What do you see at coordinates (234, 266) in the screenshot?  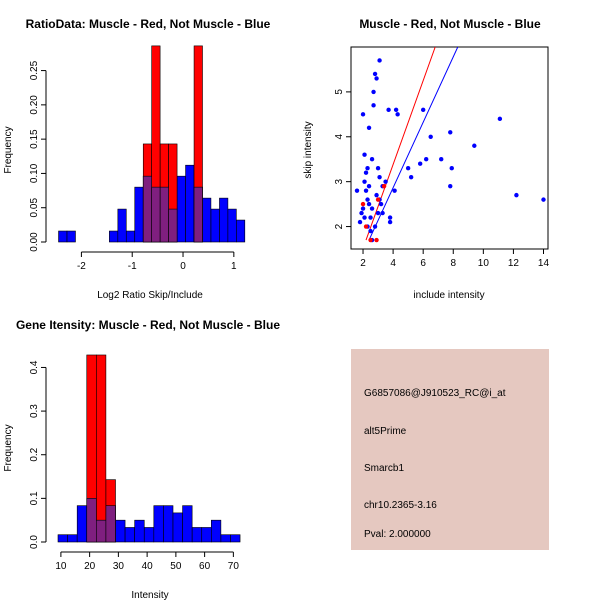 I see `ratio-x-tick-label: 1` at bounding box center [234, 266].